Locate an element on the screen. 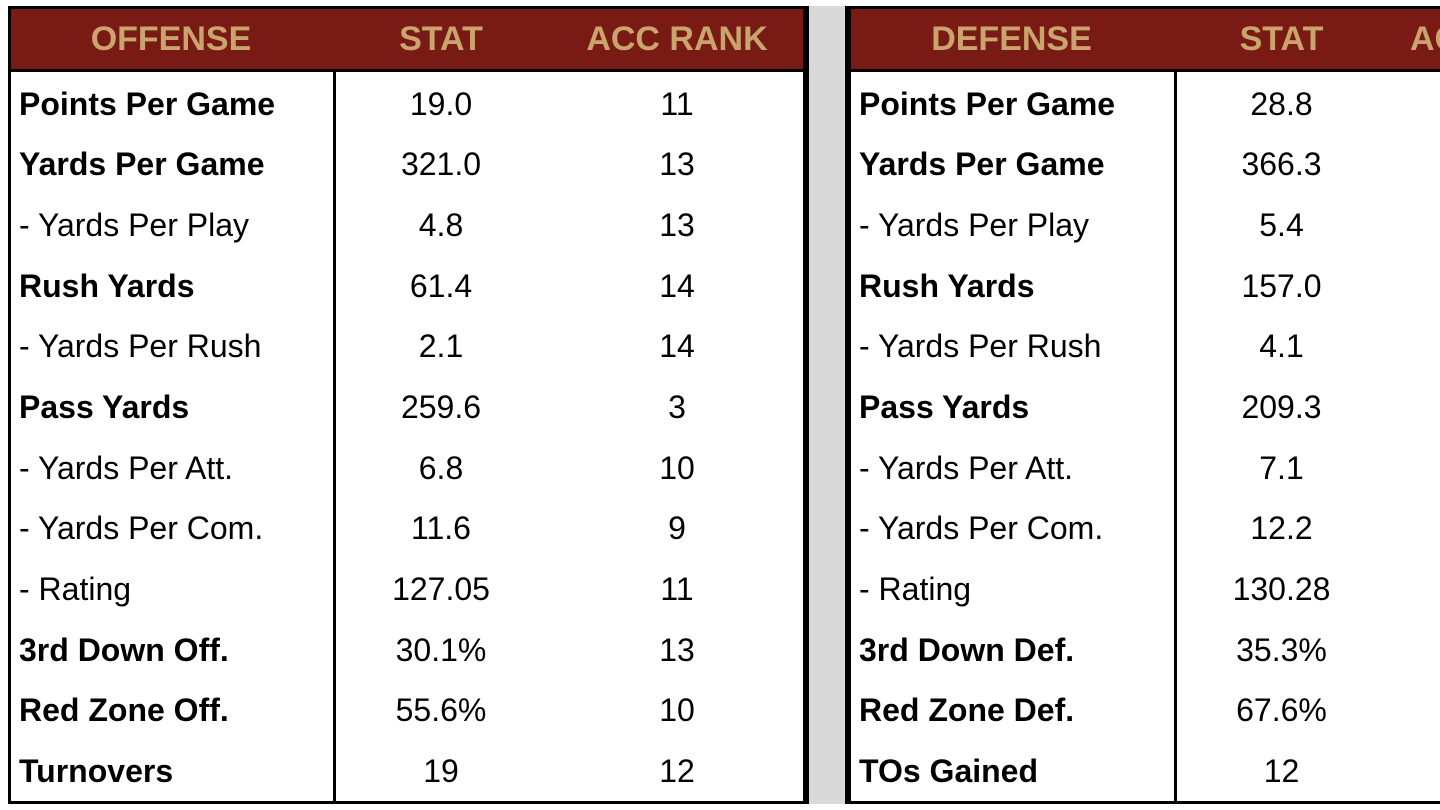 Image resolution: width=1440 pixels, height=810 pixels. stat-value: 28.8 is located at coordinates (1281, 103).